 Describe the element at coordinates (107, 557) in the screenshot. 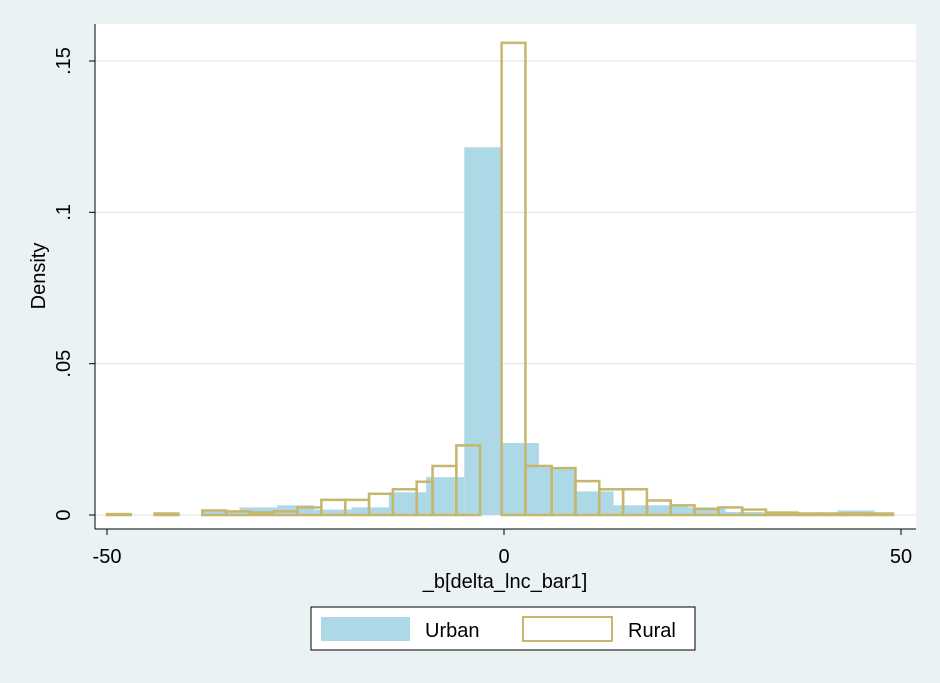

I see `x-tick-label: -50` at that location.